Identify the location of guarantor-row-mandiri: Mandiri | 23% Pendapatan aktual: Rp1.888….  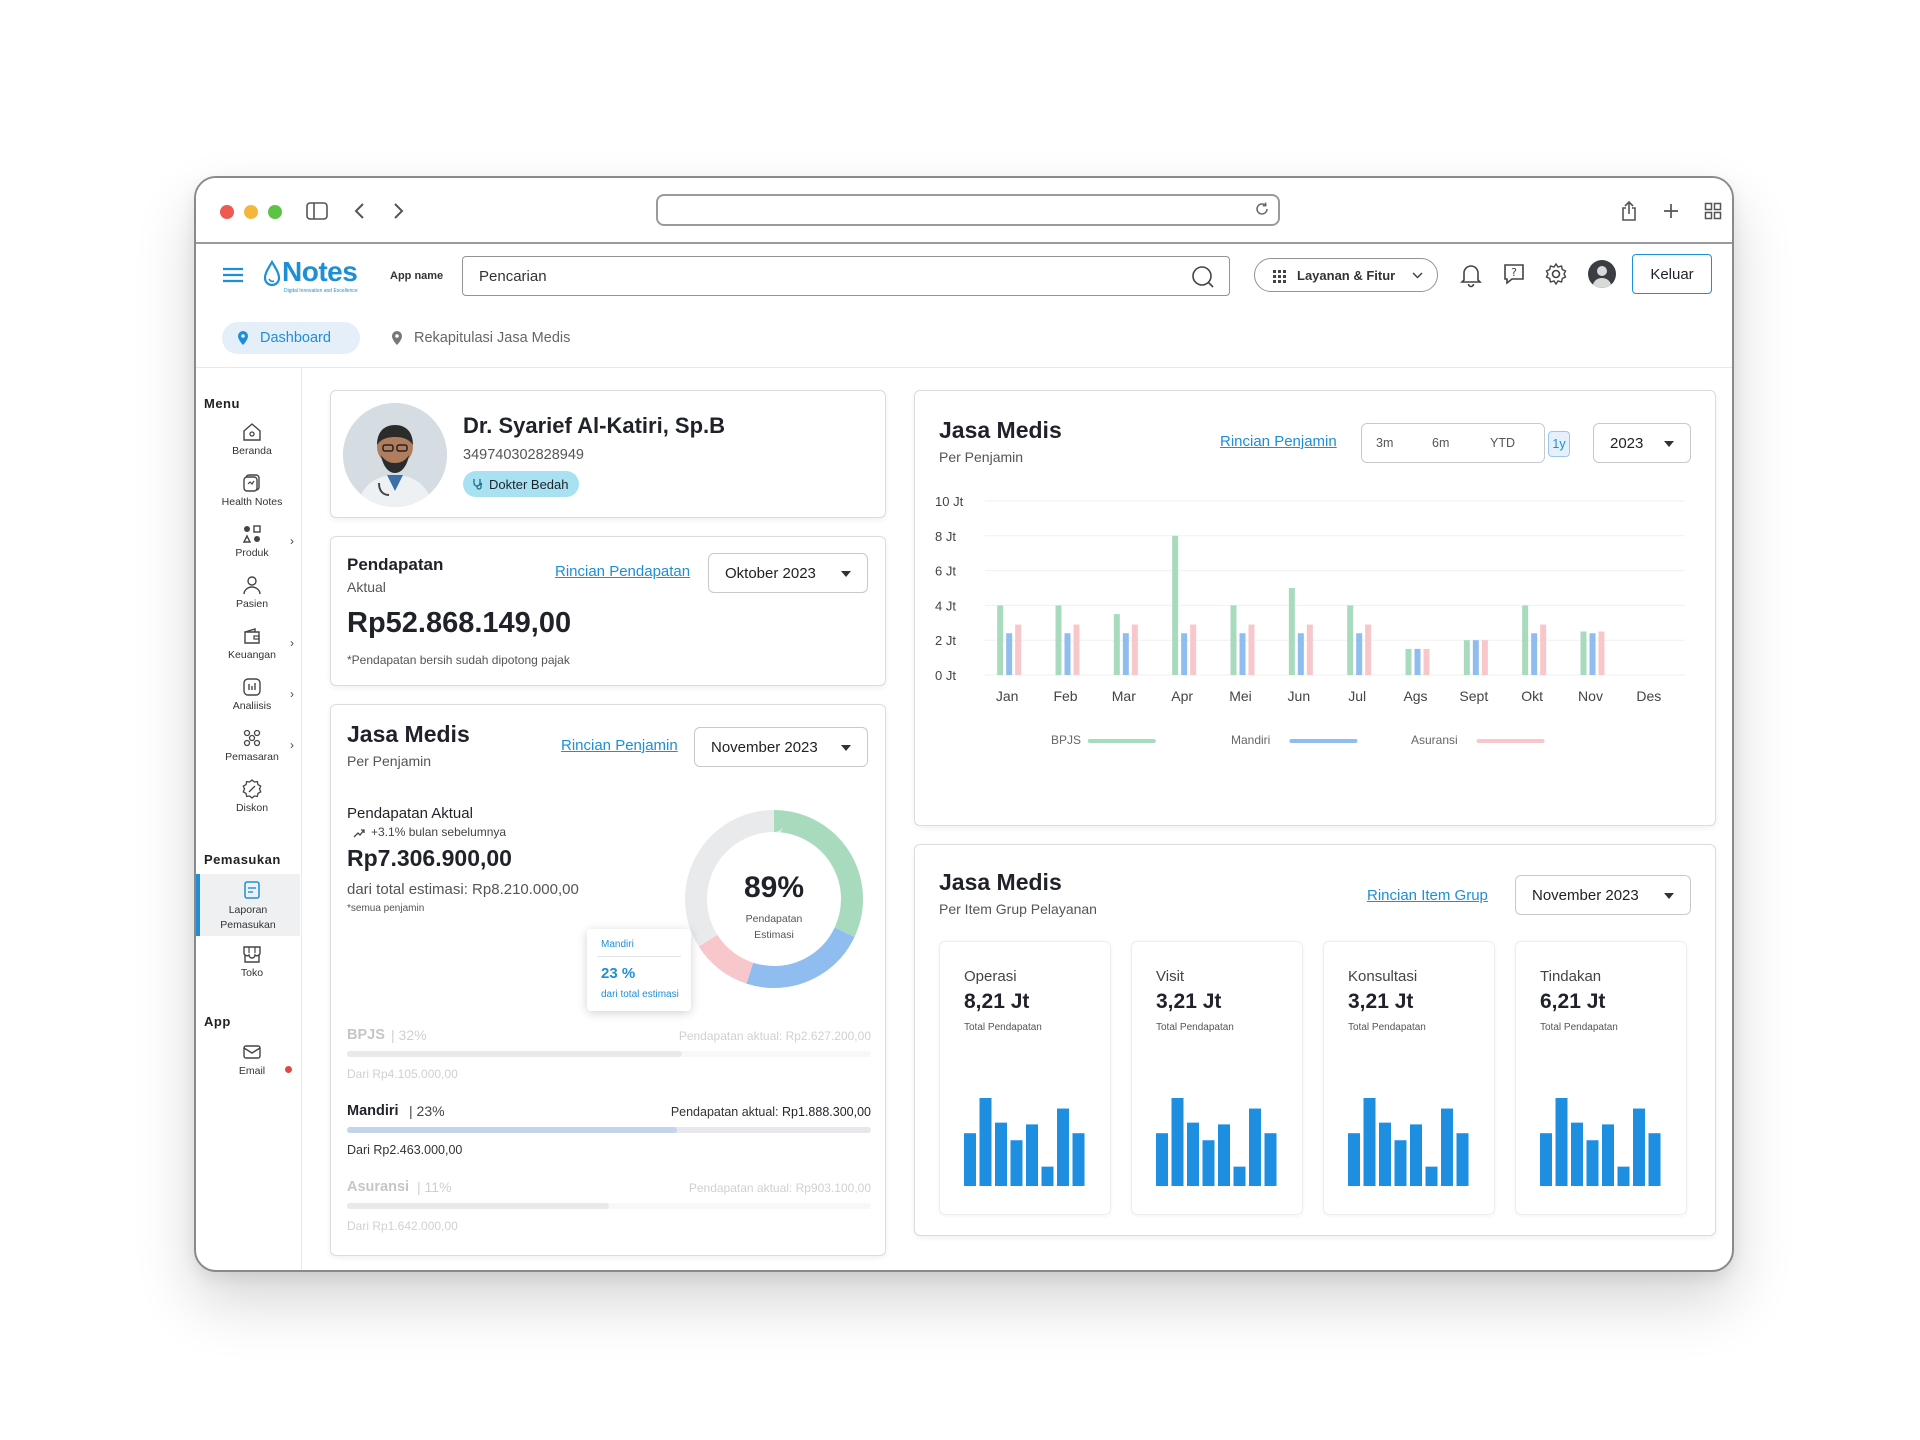
(609, 1130).